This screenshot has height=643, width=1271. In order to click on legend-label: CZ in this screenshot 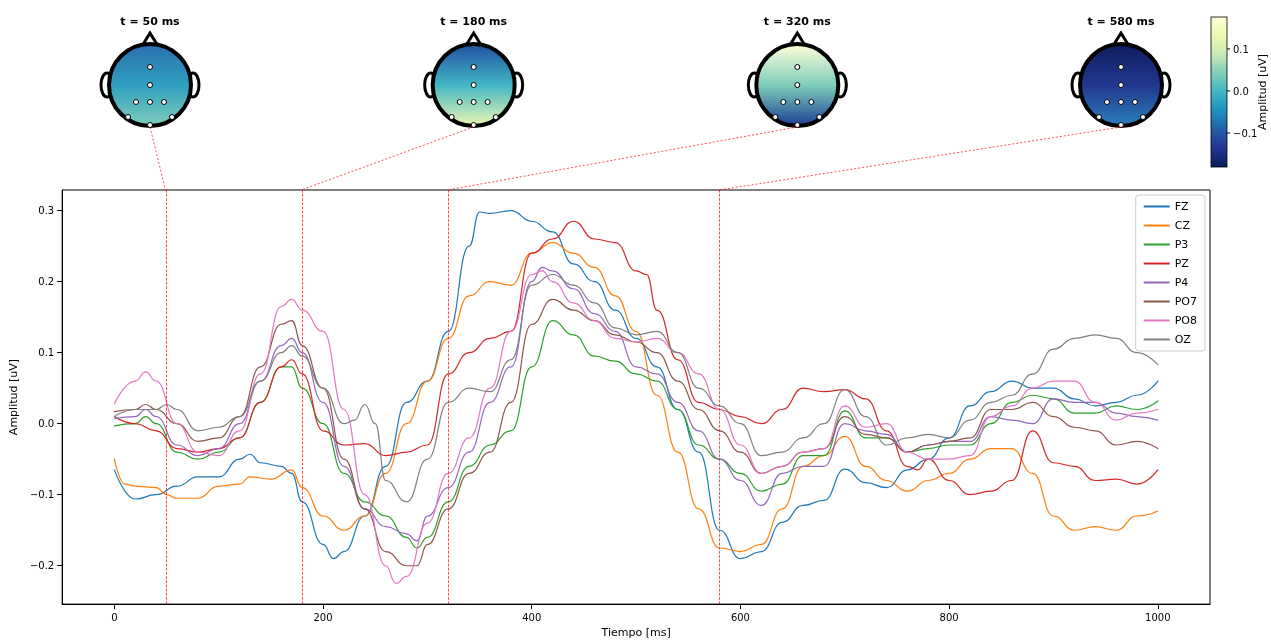, I will do `click(1182, 225)`.